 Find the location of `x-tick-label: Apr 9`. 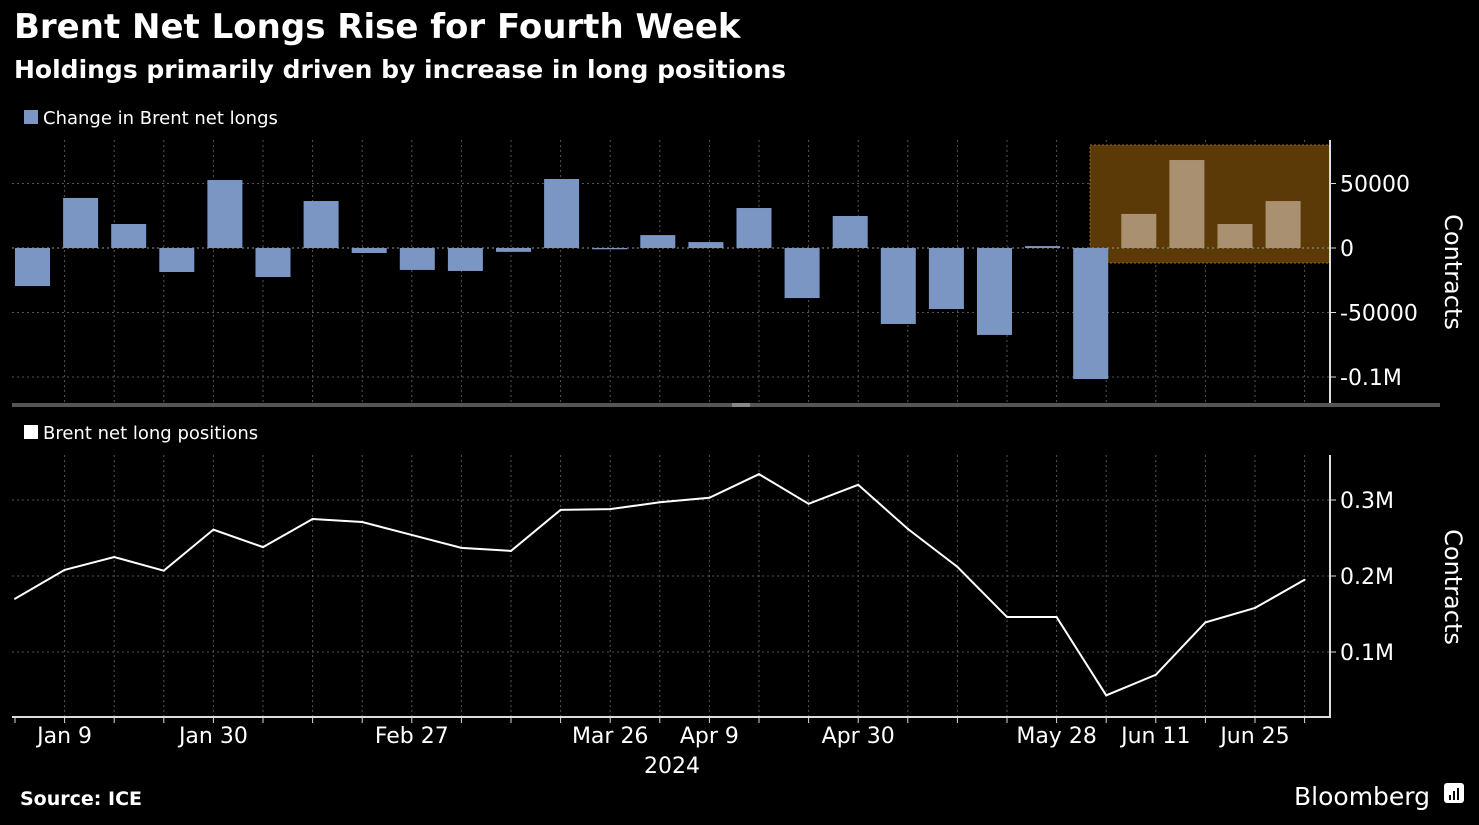

x-tick-label: Apr 9 is located at coordinates (709, 736).